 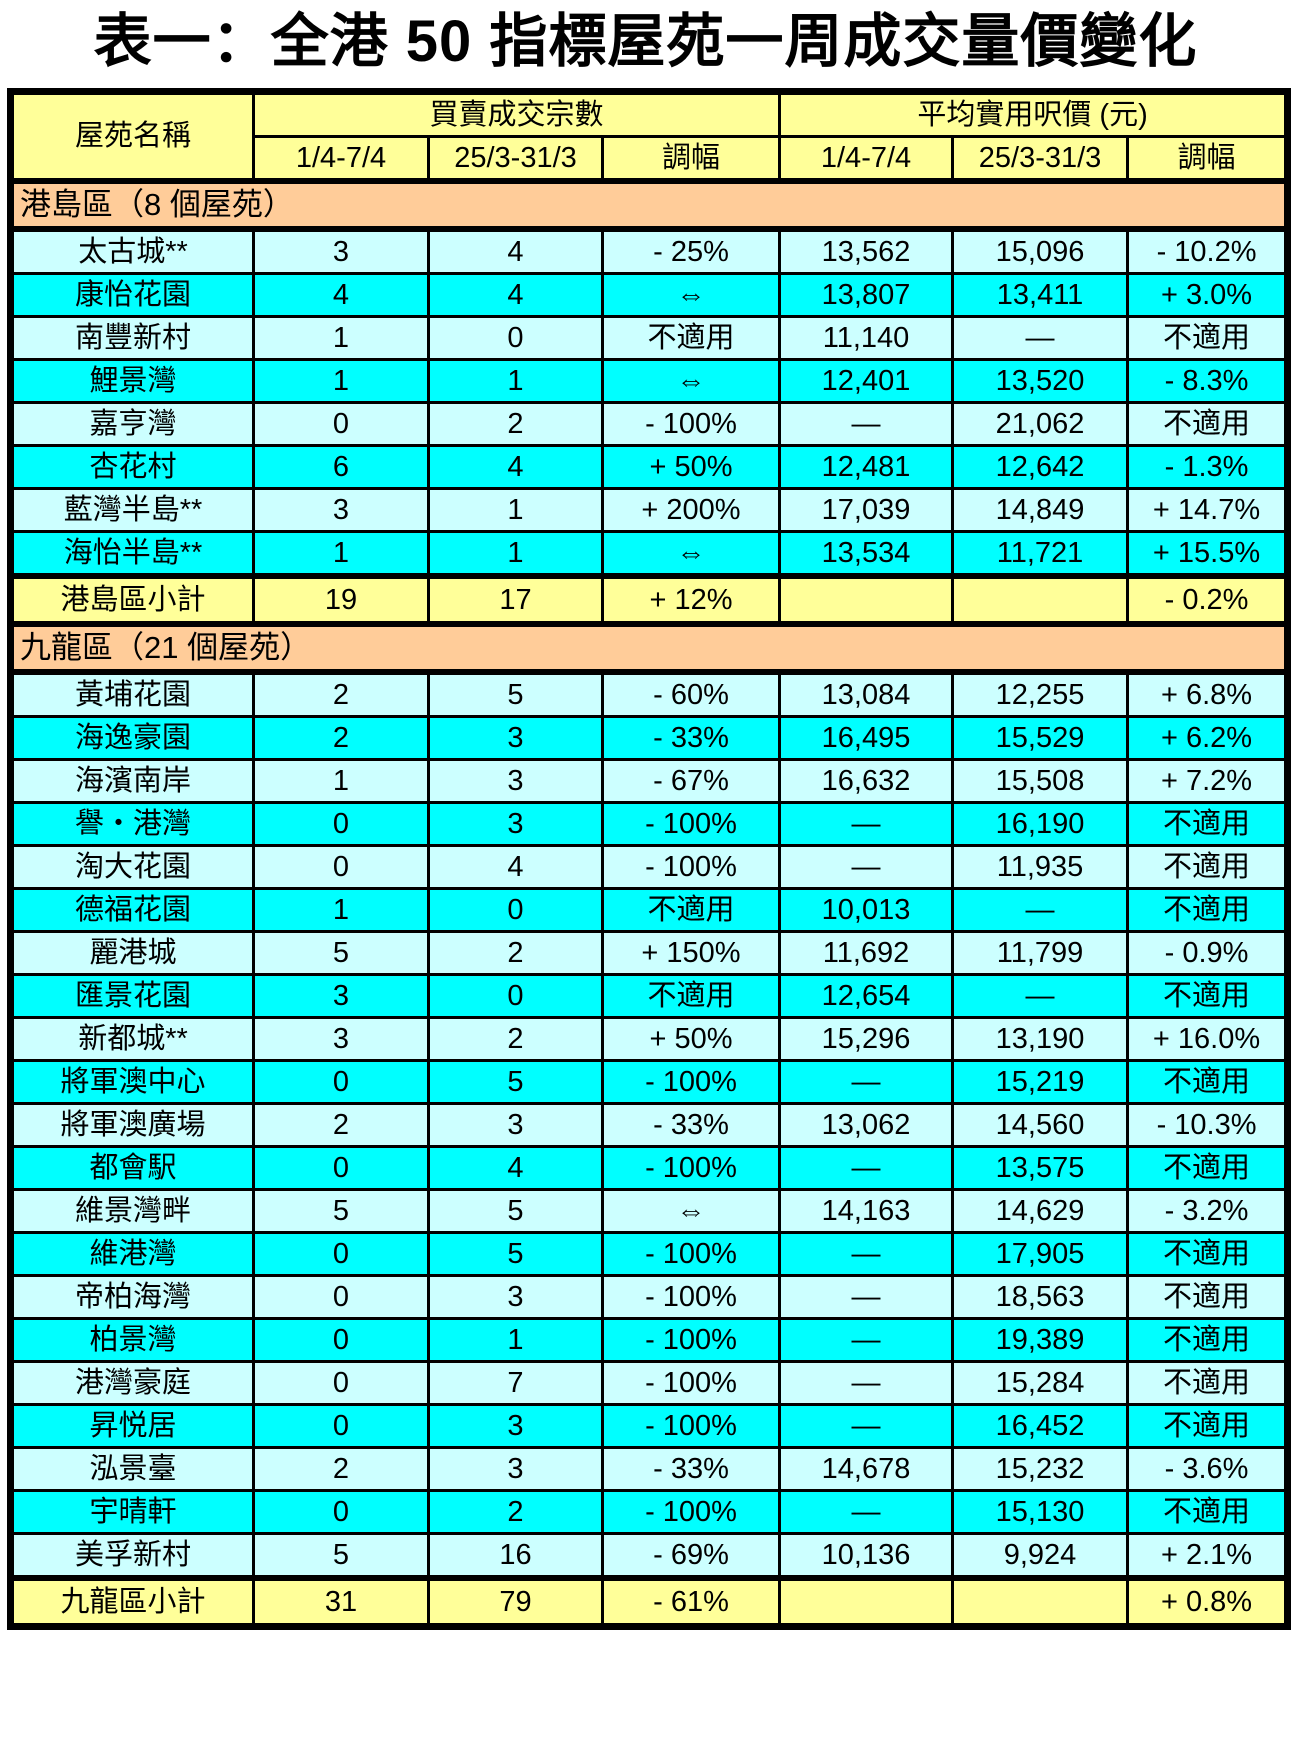 I want to click on vol-previous: 79, so click(x=515, y=1602).